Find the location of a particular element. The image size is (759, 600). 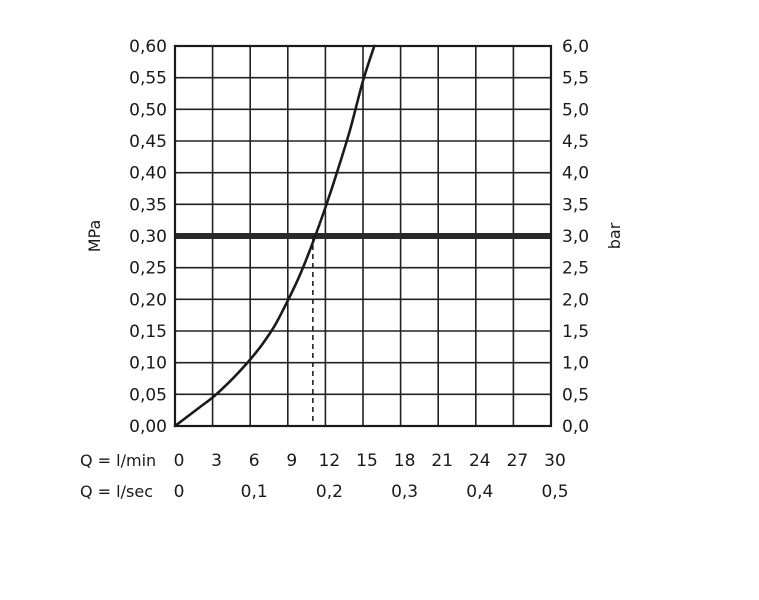

x-row-label-lmin: Q = l/min is located at coordinates (118, 460).